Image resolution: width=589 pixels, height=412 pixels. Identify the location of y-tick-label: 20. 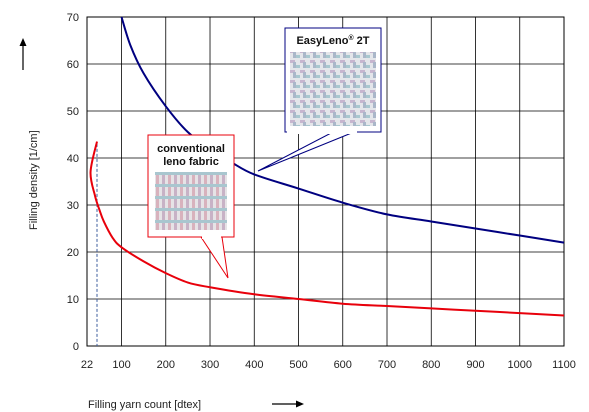
(73, 253).